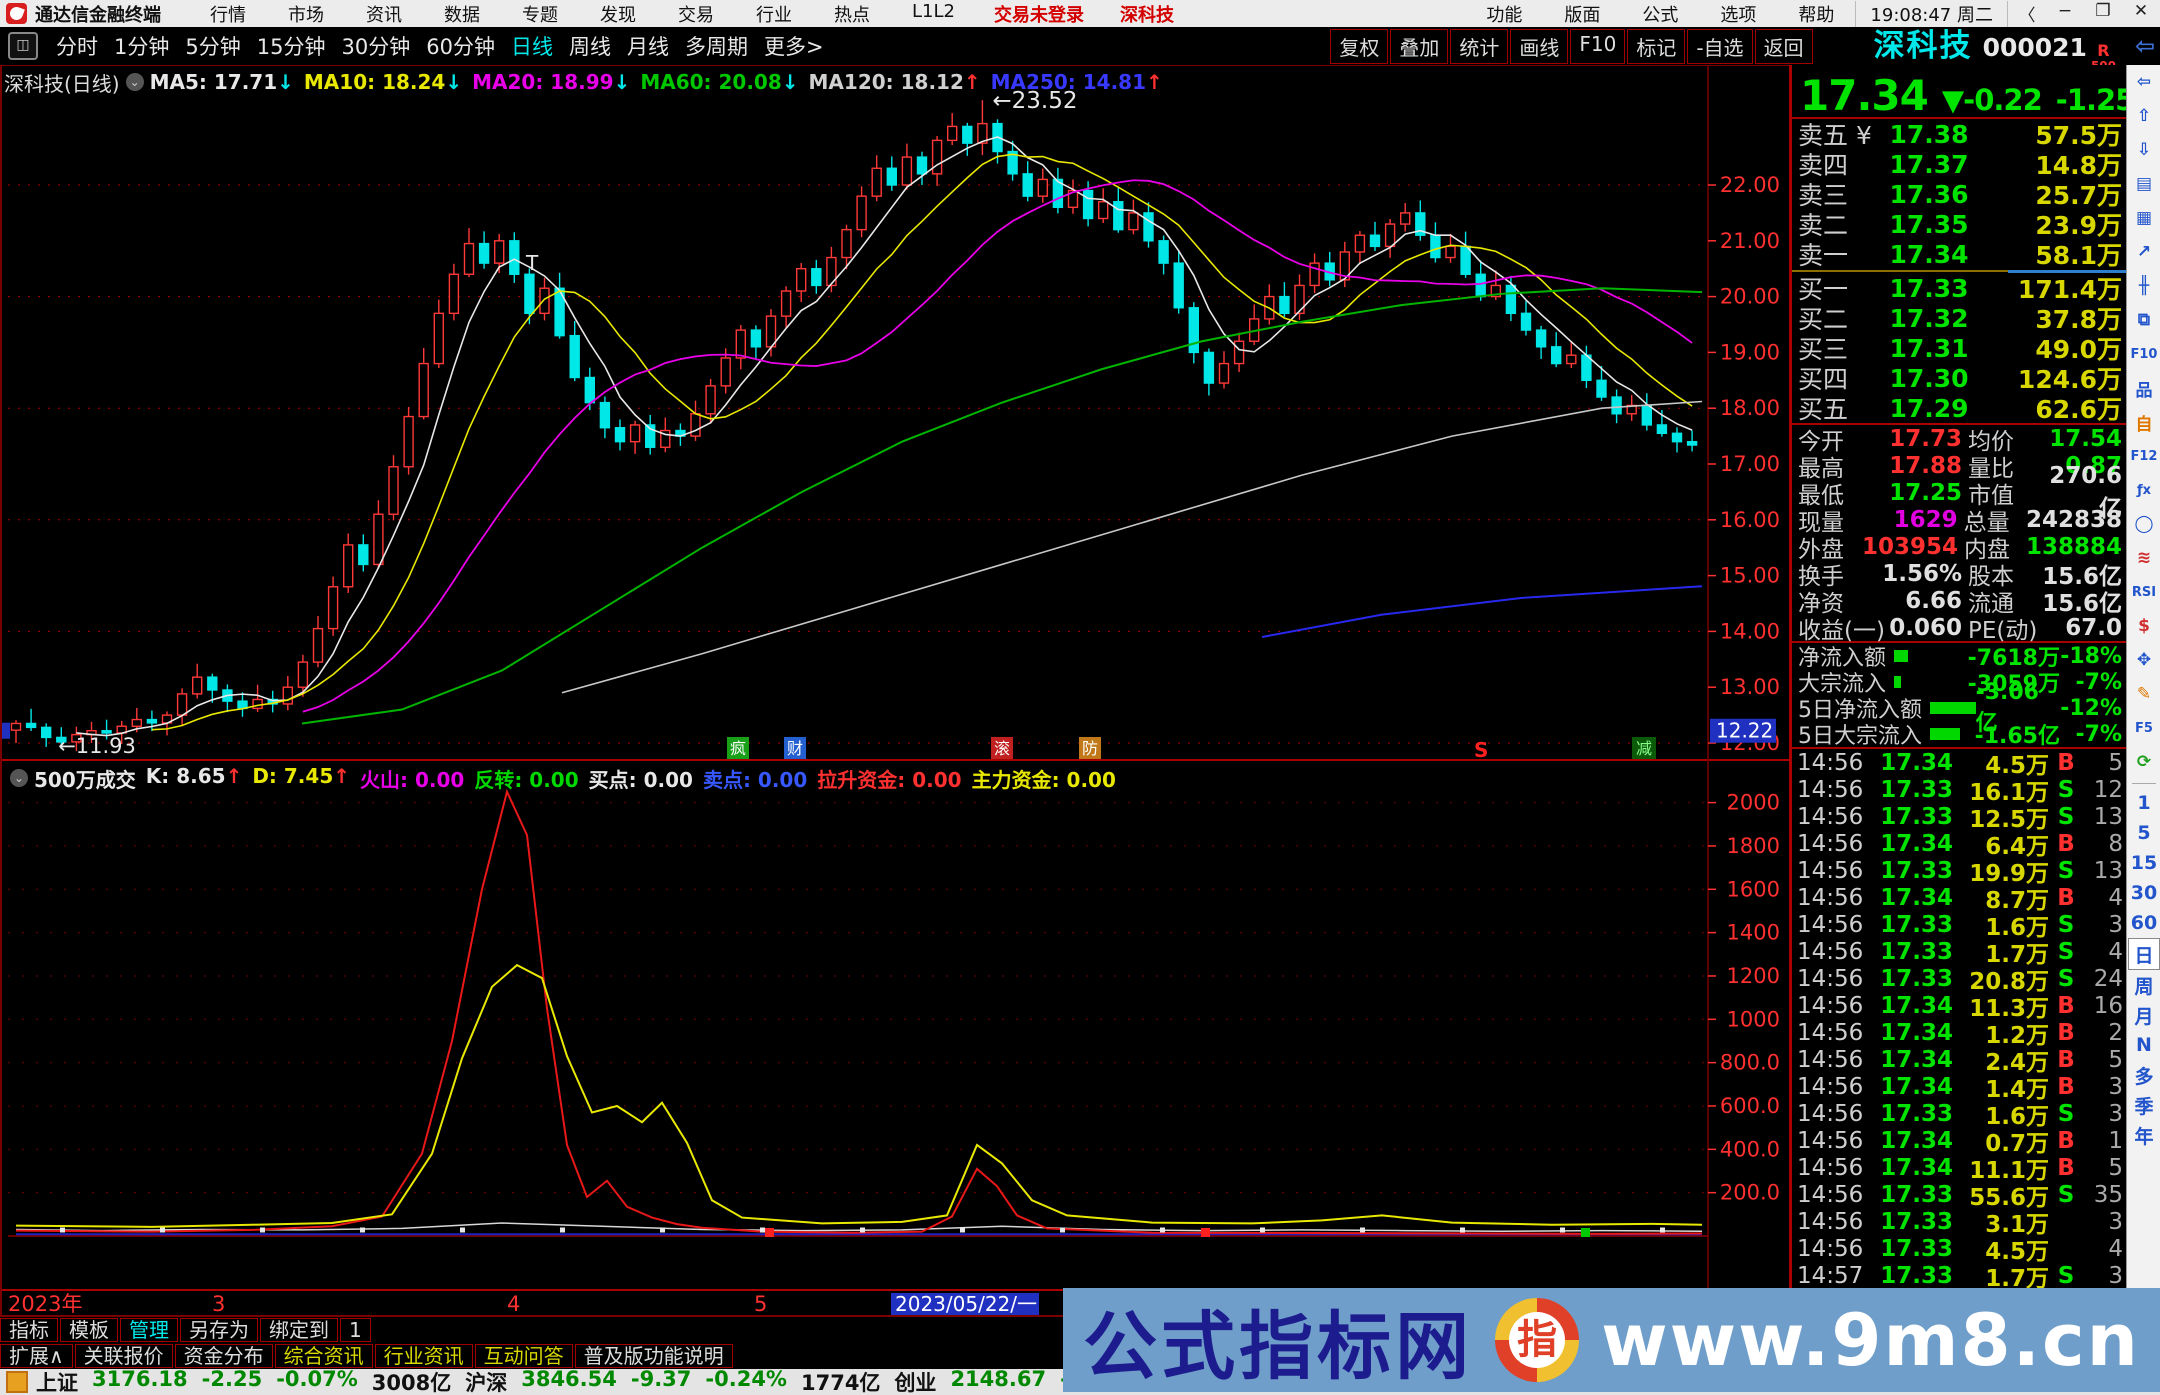  What do you see at coordinates (774, 15) in the screenshot?
I see `menu-item-行业: 行业` at bounding box center [774, 15].